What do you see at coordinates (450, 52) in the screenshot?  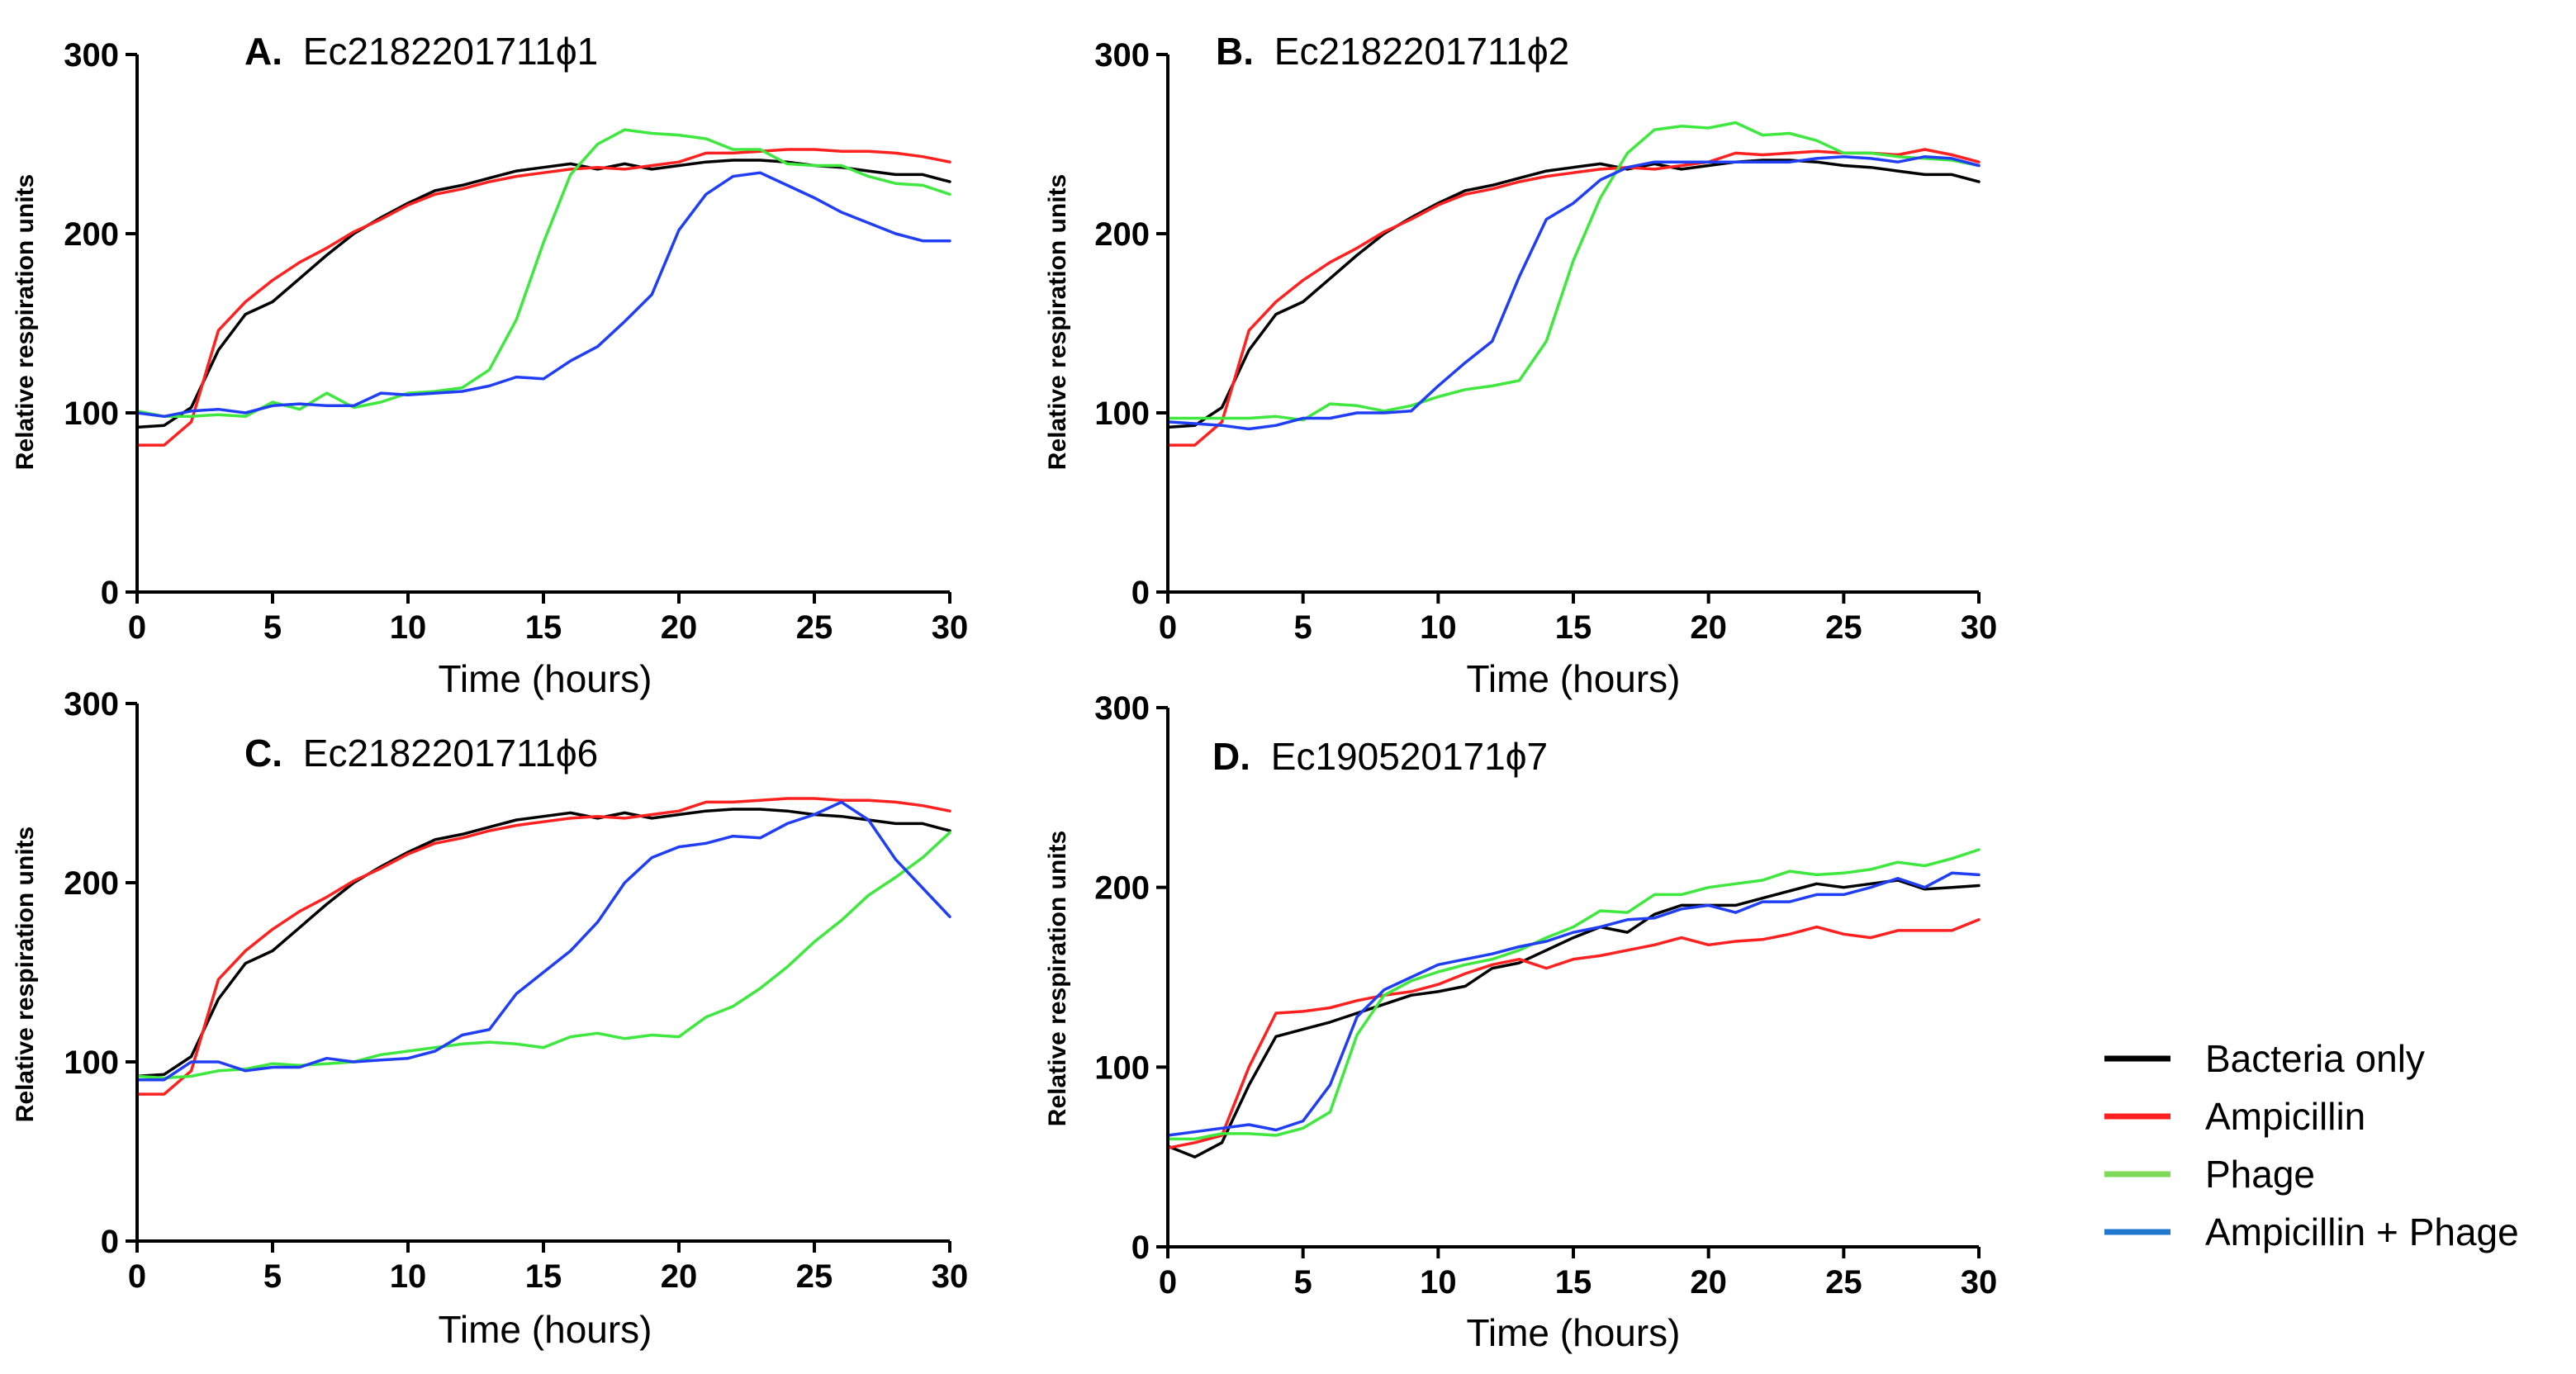 I see `panel-name: Ec2182201711ϕ1` at bounding box center [450, 52].